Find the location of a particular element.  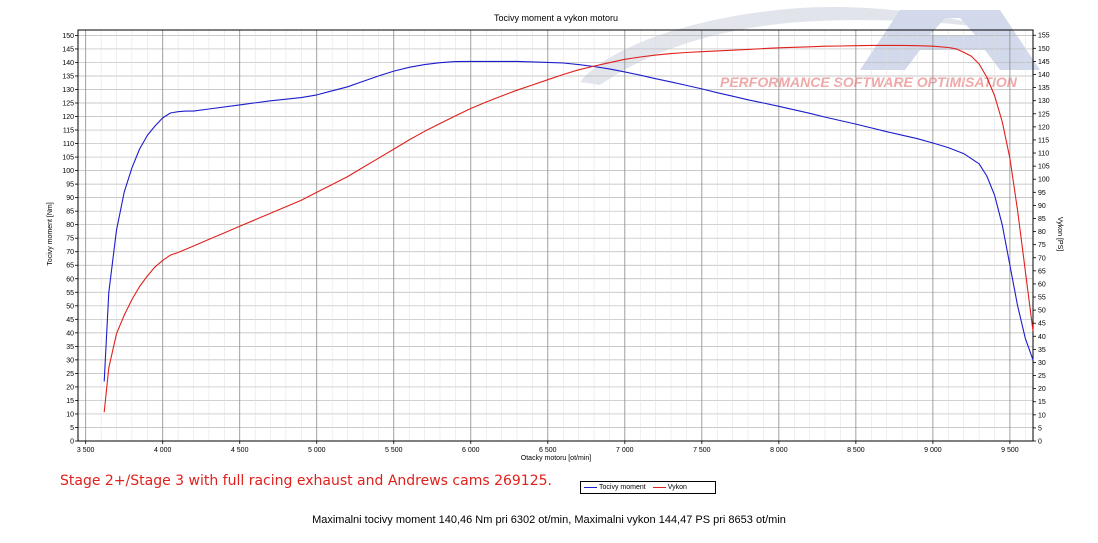

y-left-tick-label: 10 is located at coordinates (70, 414).